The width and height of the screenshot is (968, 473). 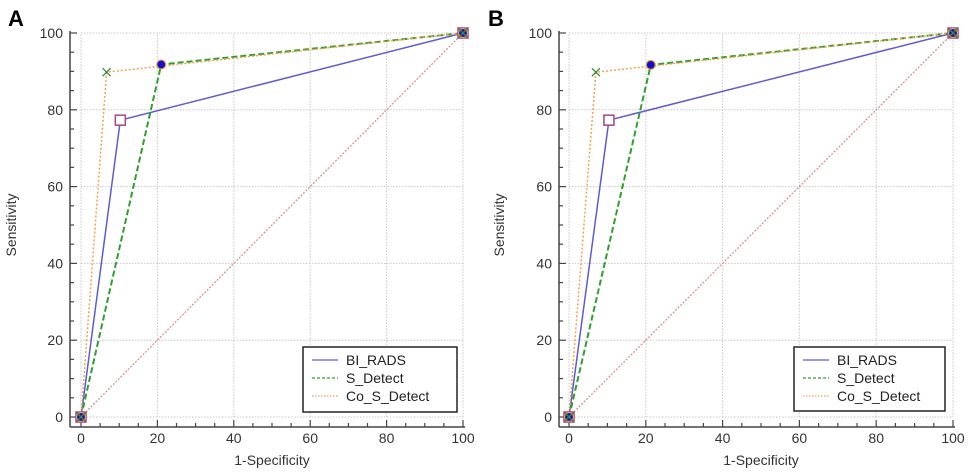 What do you see at coordinates (496, 18) in the screenshot?
I see `panel-label: B` at bounding box center [496, 18].